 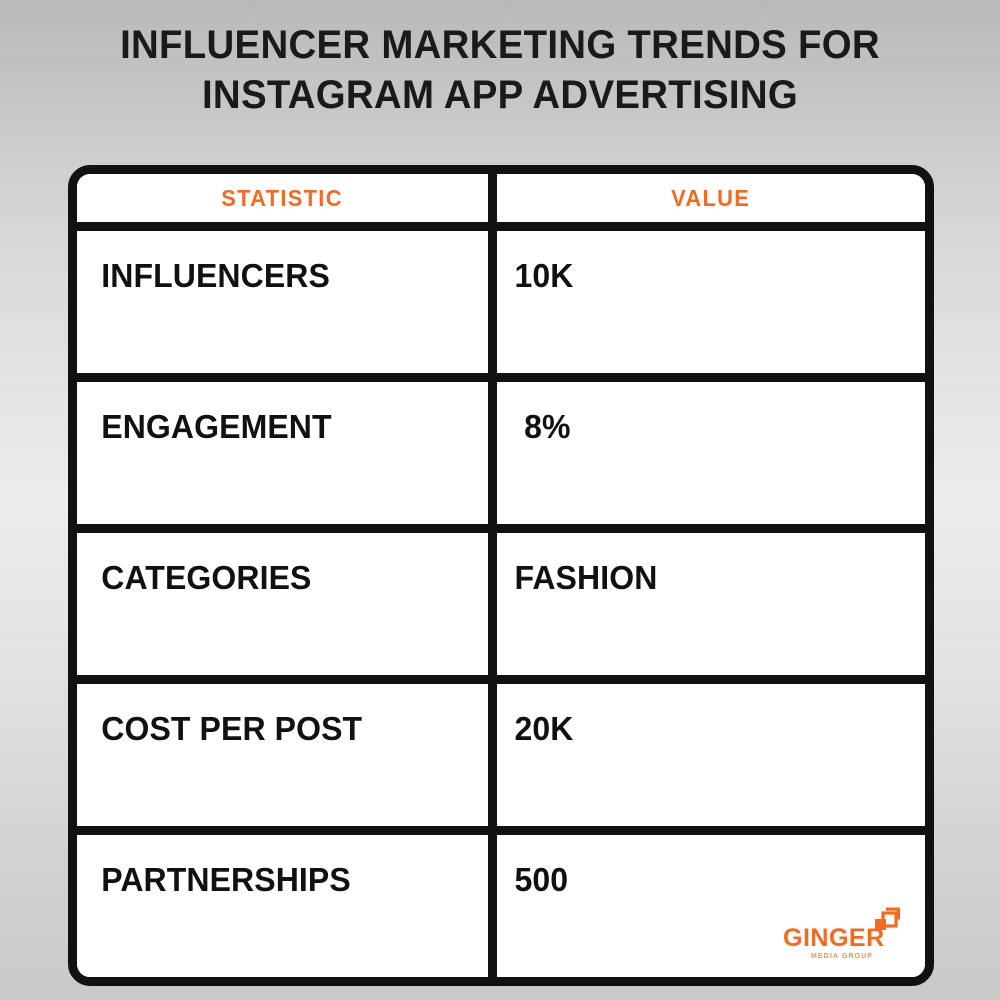 I want to click on table-cell-statistic: INFLUENCERS, so click(x=287, y=302).